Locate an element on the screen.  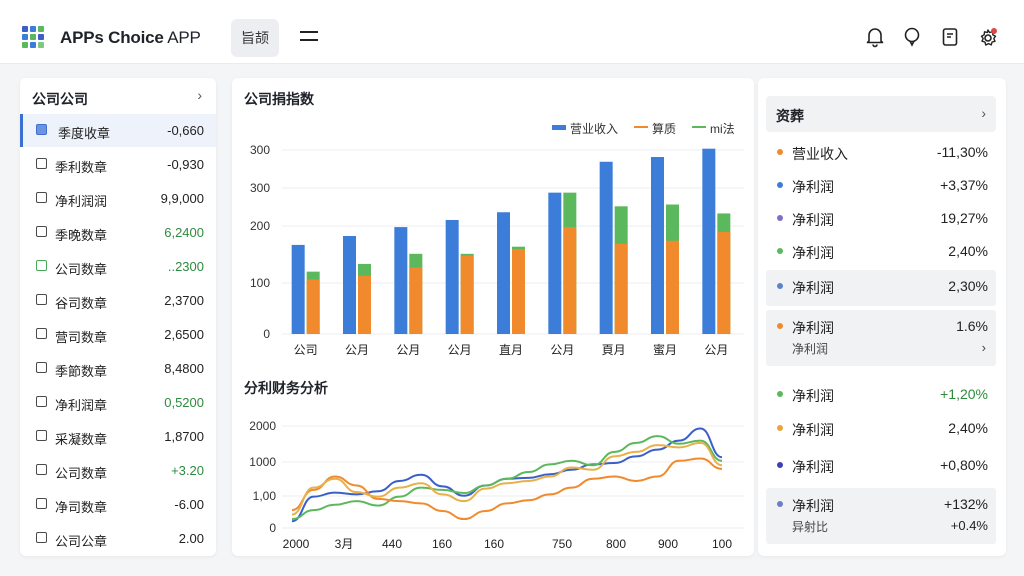
kpi-row: 净利润 +132% 异射比 +0.4% is located at coordinates (881, 516).